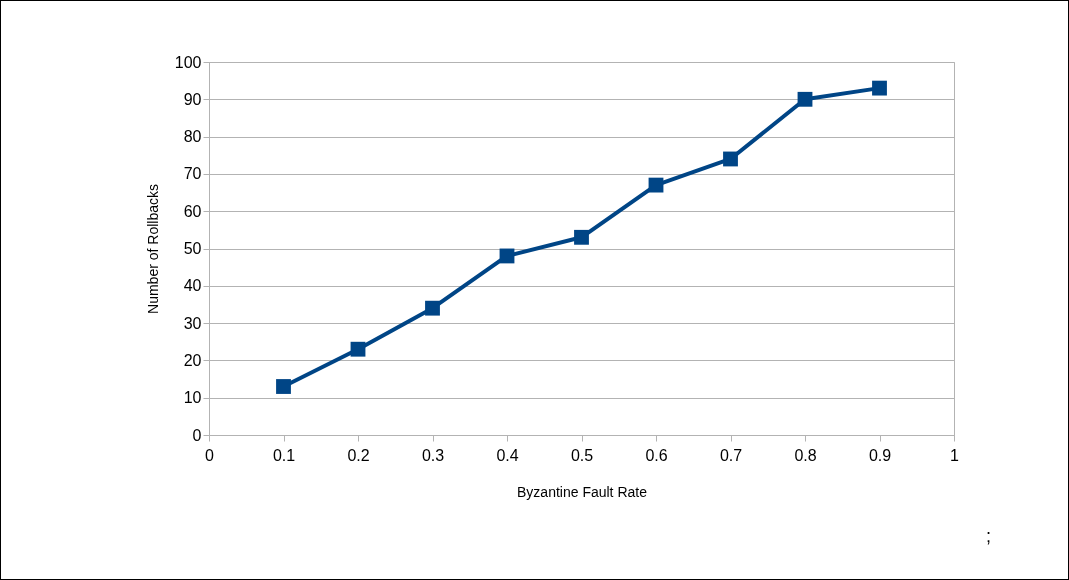 The width and height of the screenshot is (1069, 580). I want to click on y-tick-label: 90, so click(192, 99).